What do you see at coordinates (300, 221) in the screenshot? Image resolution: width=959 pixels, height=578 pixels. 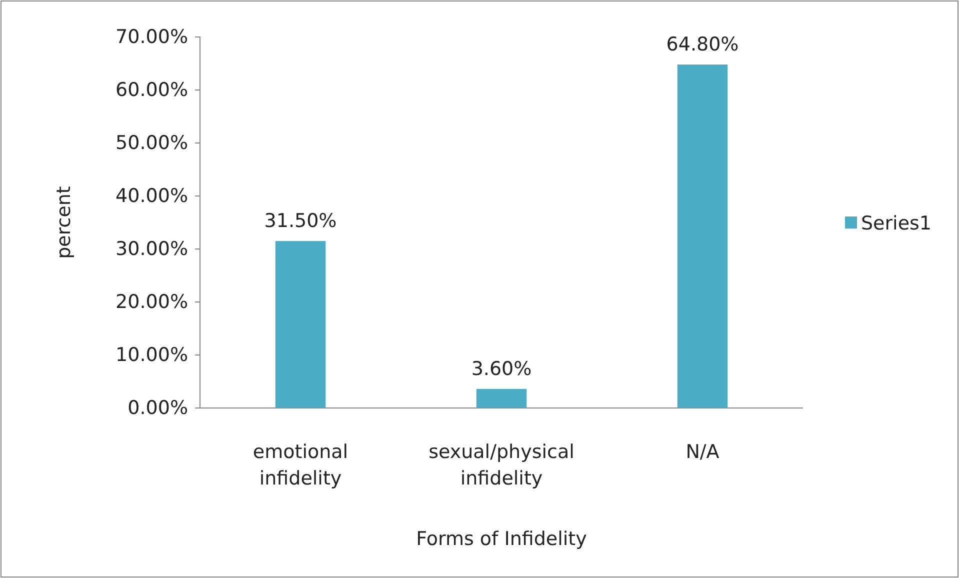 I see `data-label: 31.50%` at bounding box center [300, 221].